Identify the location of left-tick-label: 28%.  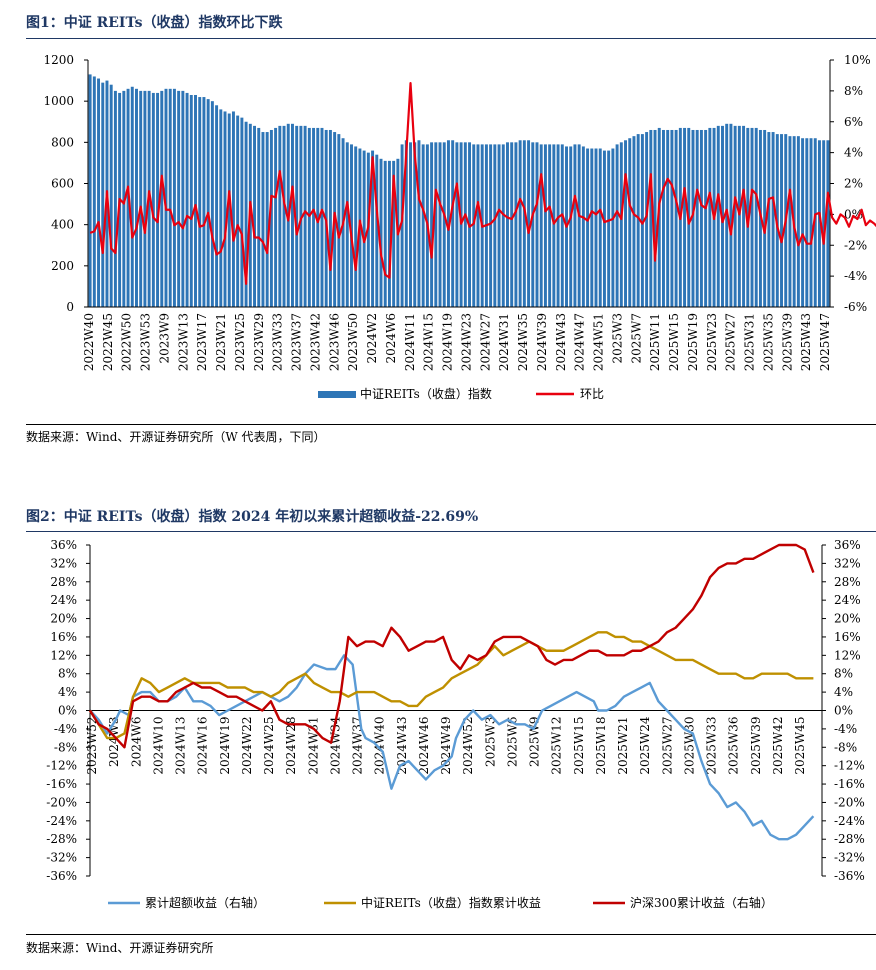
(63, 582).